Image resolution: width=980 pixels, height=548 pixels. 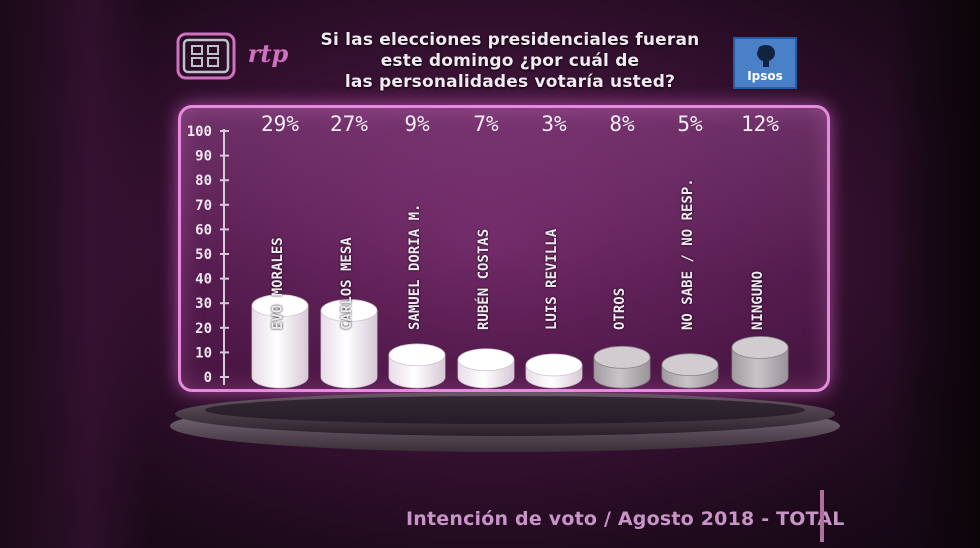 What do you see at coordinates (278, 283) in the screenshot?
I see `category-label: EVO MORALES` at bounding box center [278, 283].